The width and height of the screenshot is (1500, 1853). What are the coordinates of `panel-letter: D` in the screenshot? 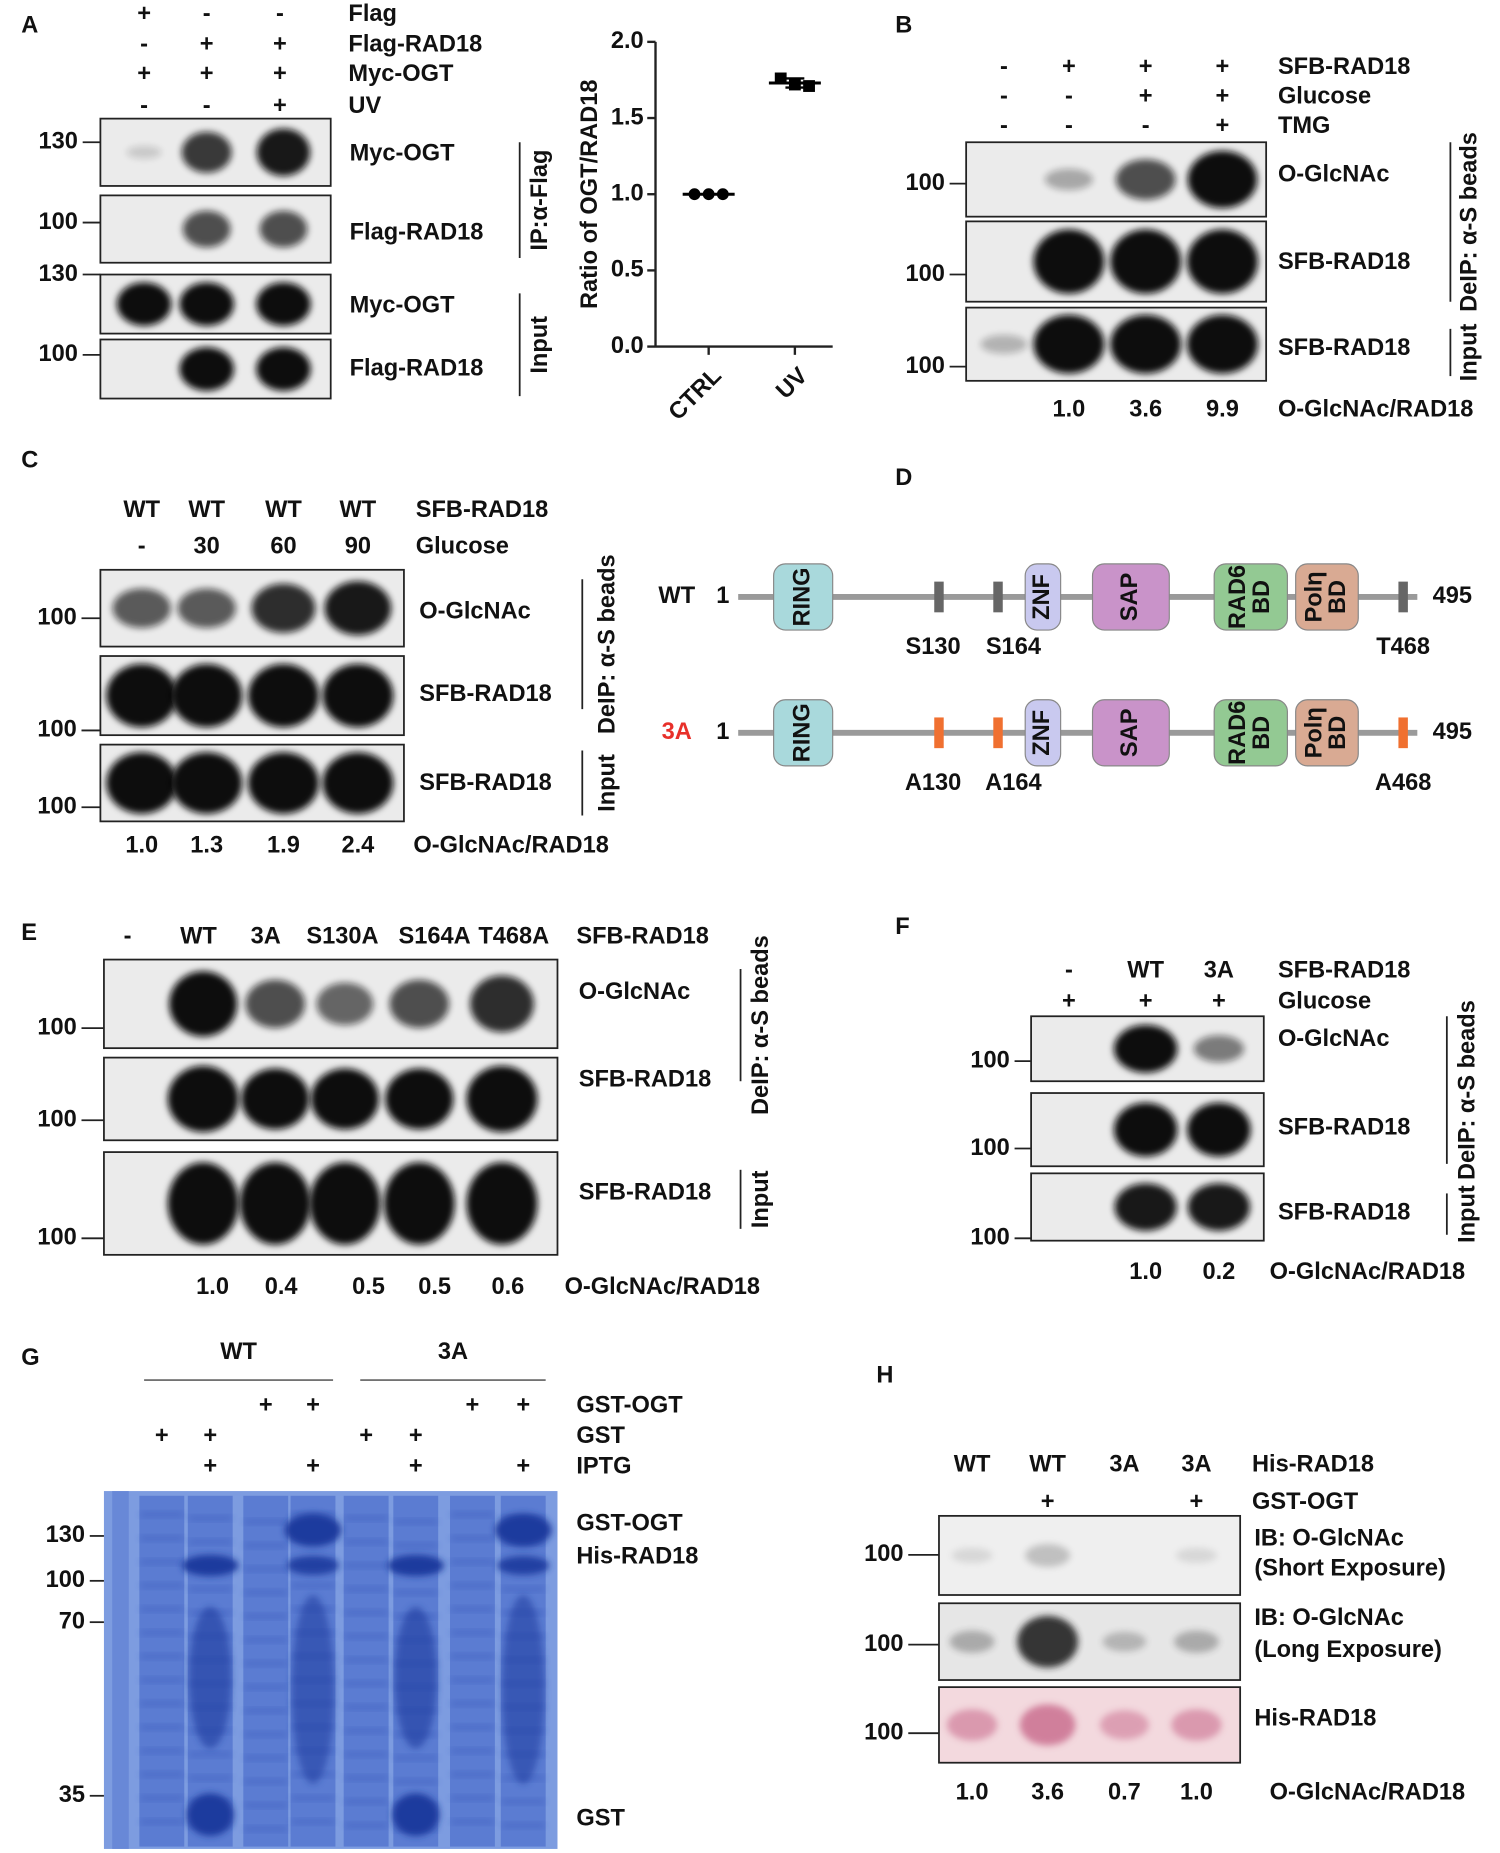 It's located at (903, 478).